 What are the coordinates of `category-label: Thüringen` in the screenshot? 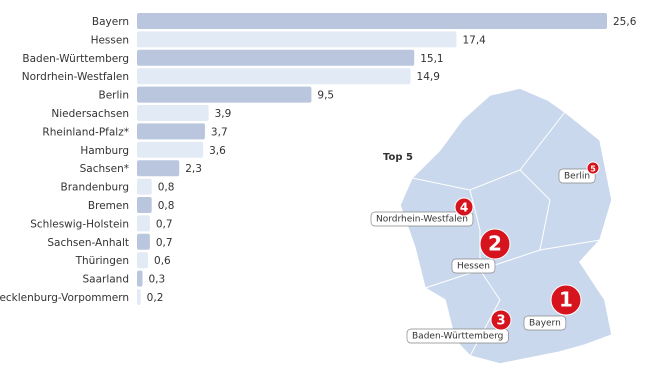 It's located at (102, 261).